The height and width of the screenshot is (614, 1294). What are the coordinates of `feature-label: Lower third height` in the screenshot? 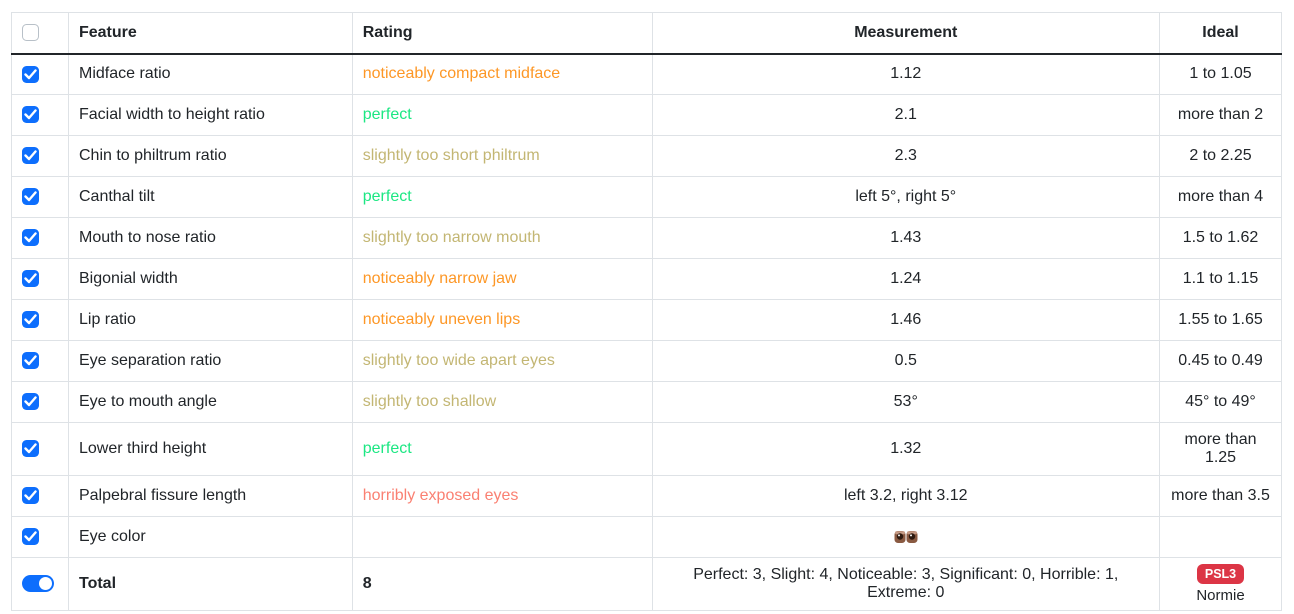 It's located at (210, 449).